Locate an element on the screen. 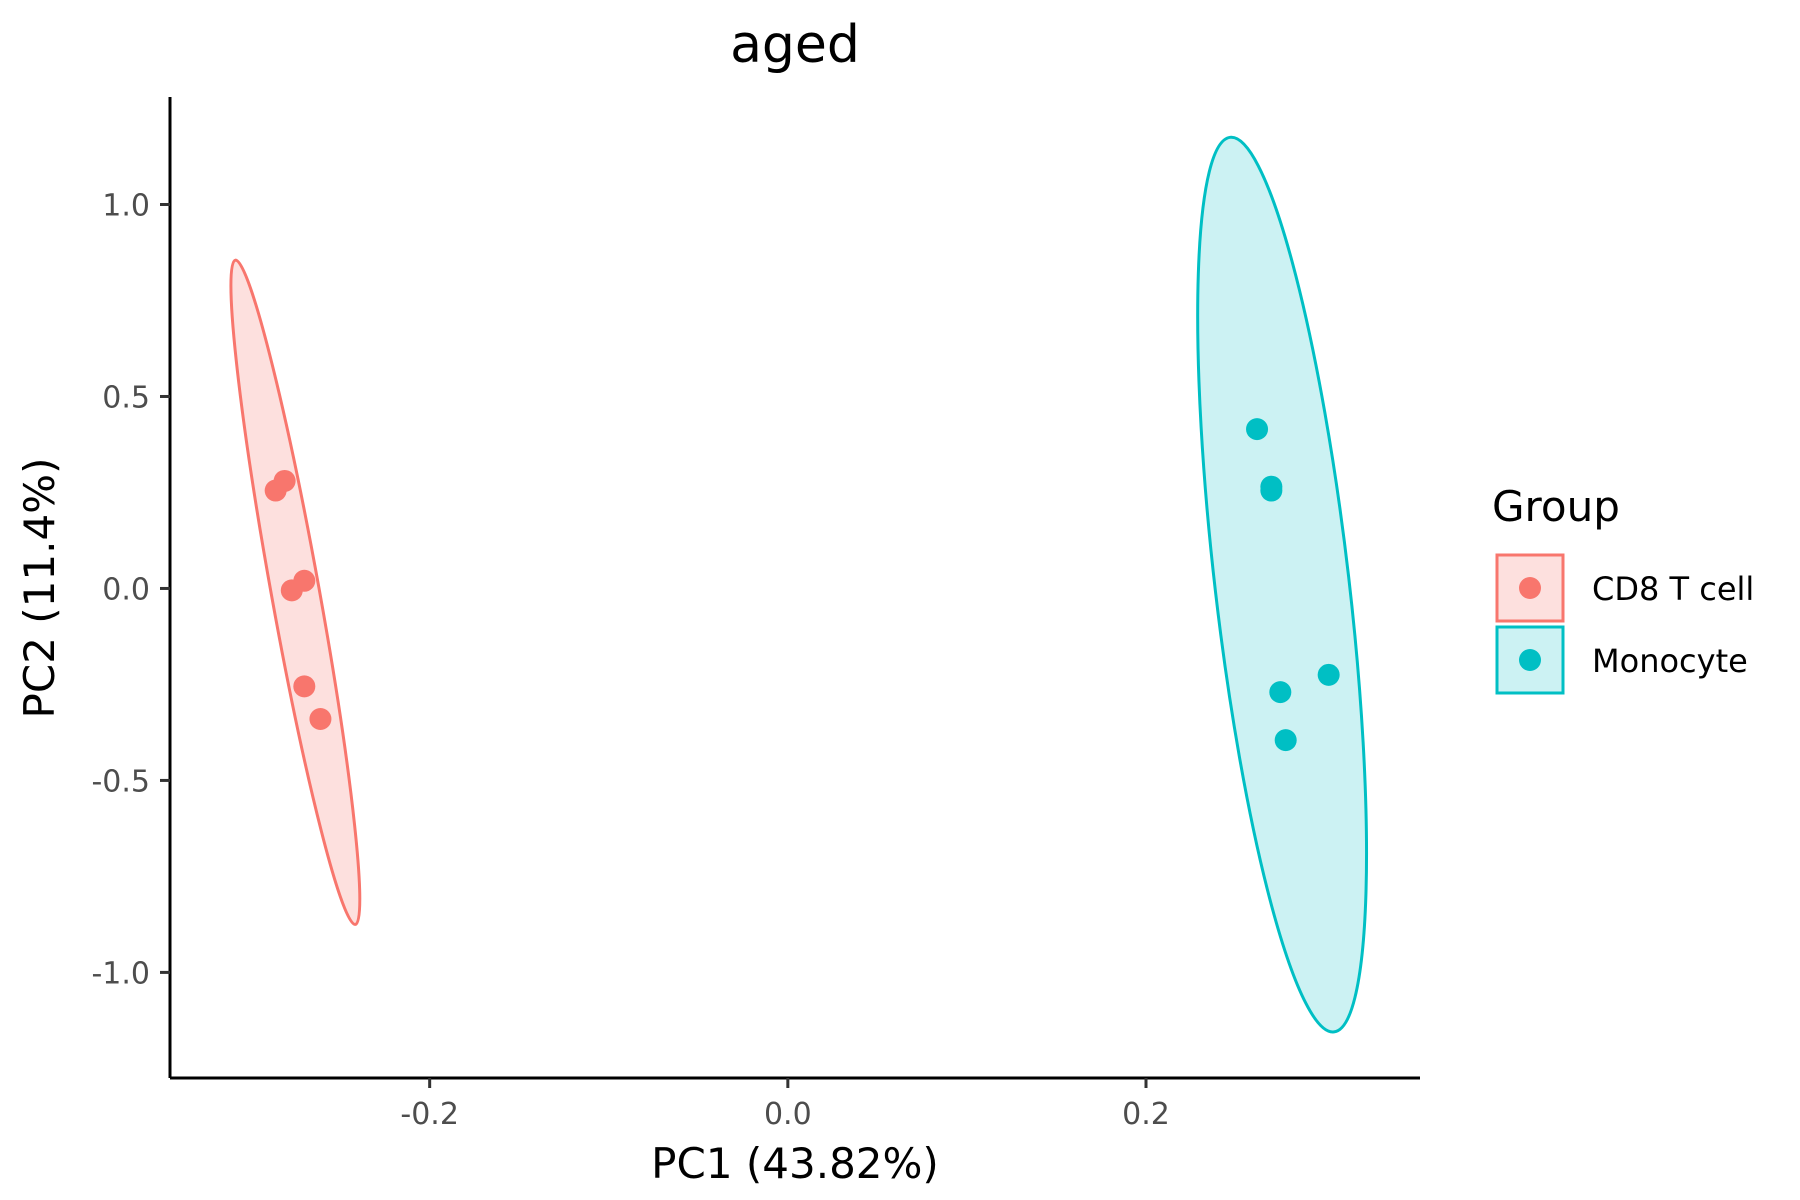 Image resolution: width=1800 pixels, height=1200 pixels. y-axis-title: PC2 (11.4%) is located at coordinates (39, 588).